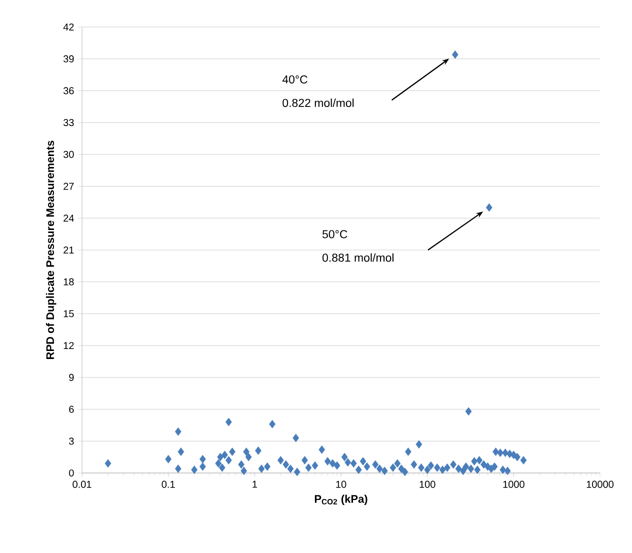 This screenshot has height=553, width=632. Describe the element at coordinates (68, 58) in the screenshot. I see `y-tick-label: 39` at that location.